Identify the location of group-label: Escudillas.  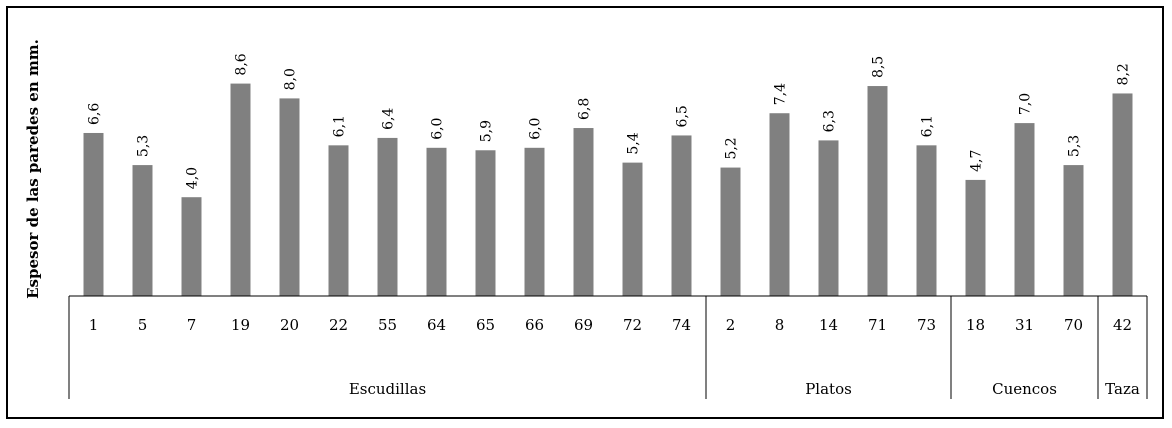
(387, 389).